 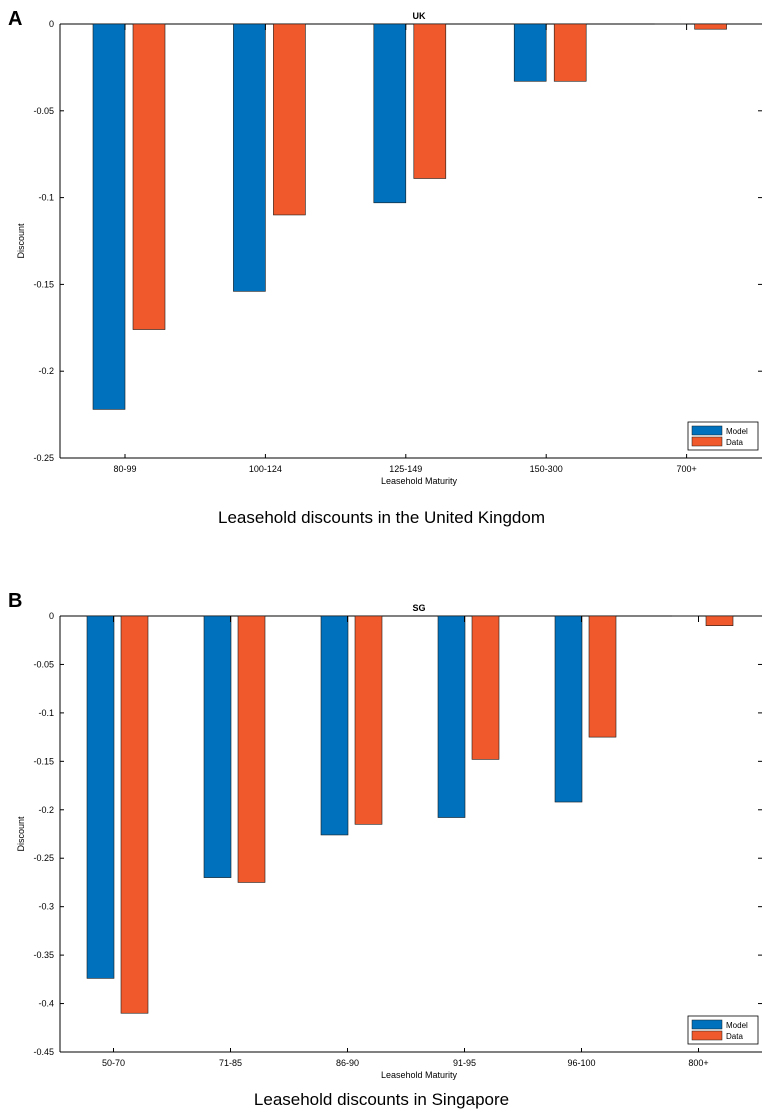 I want to click on caption-sg: Leasehold discounts in Singapore, so click(x=381, y=1099).